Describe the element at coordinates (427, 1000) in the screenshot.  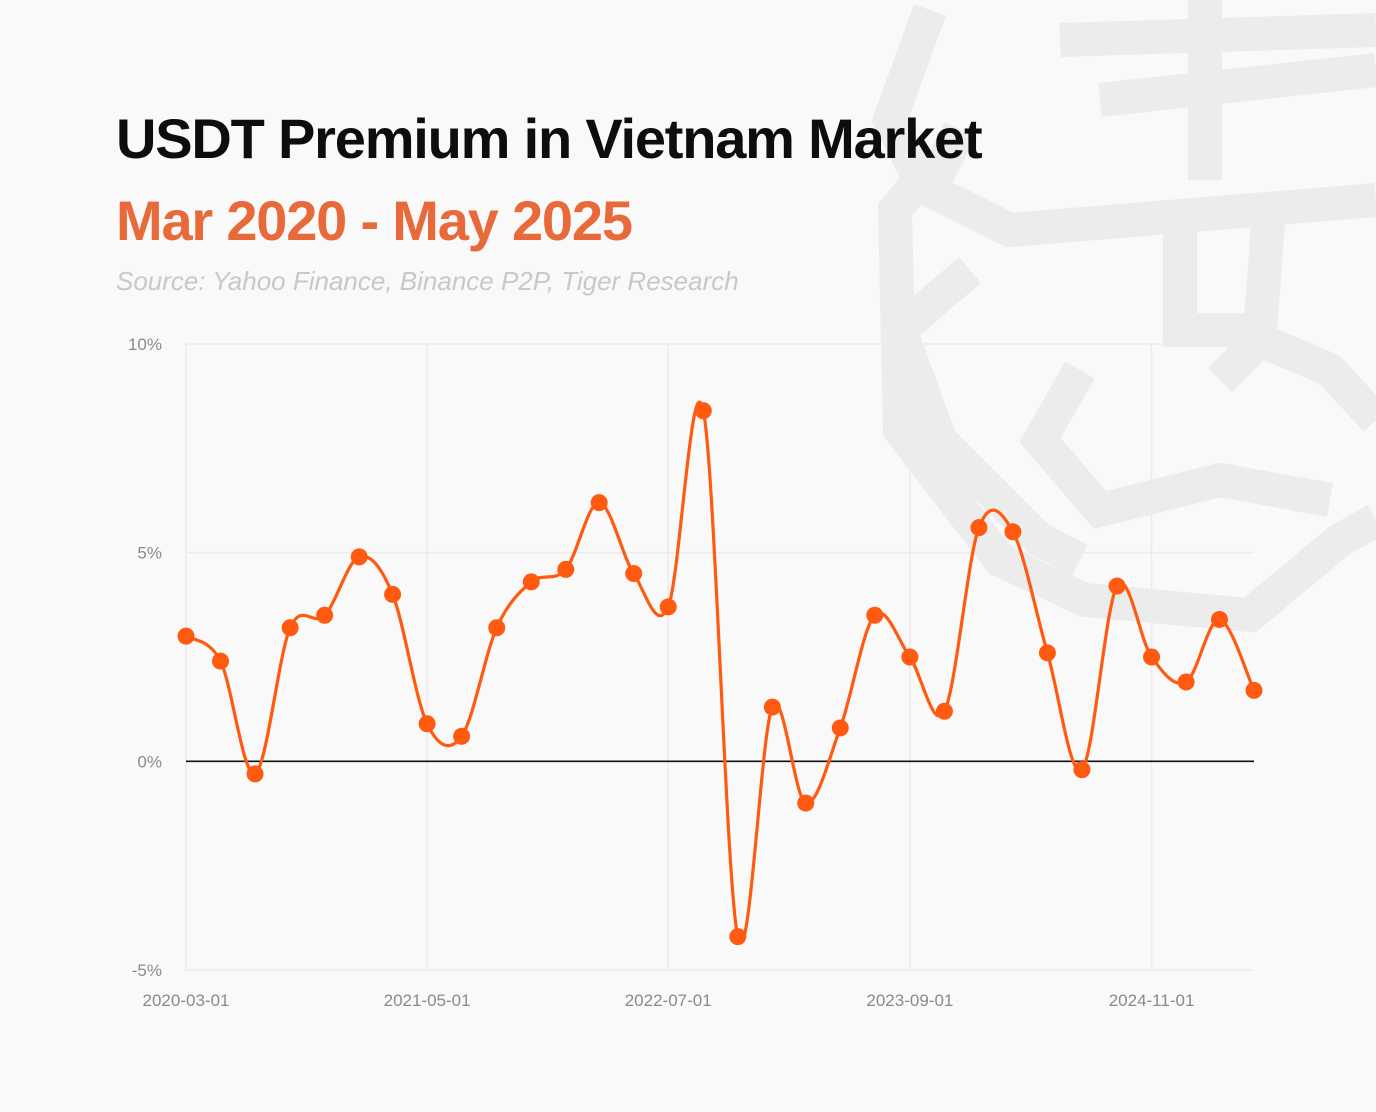
I see `x-tick-label: 2021-05-01` at that location.